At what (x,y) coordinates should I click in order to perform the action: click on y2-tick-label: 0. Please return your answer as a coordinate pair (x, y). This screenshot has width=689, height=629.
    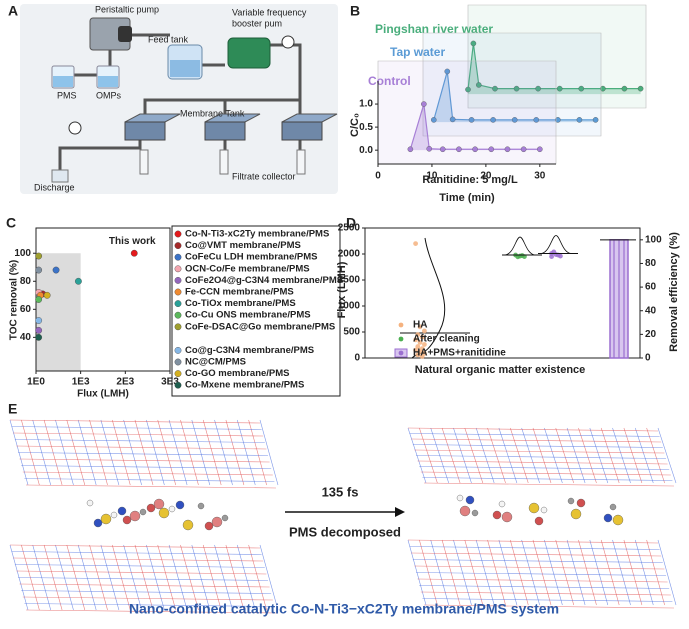
    Looking at the image, I should click on (648, 358).